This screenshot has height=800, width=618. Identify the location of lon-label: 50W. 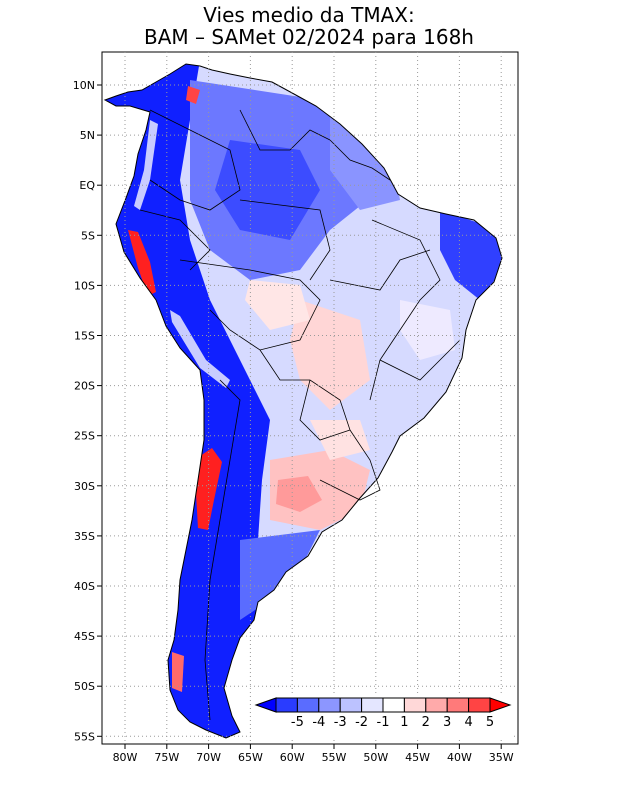
(375, 757).